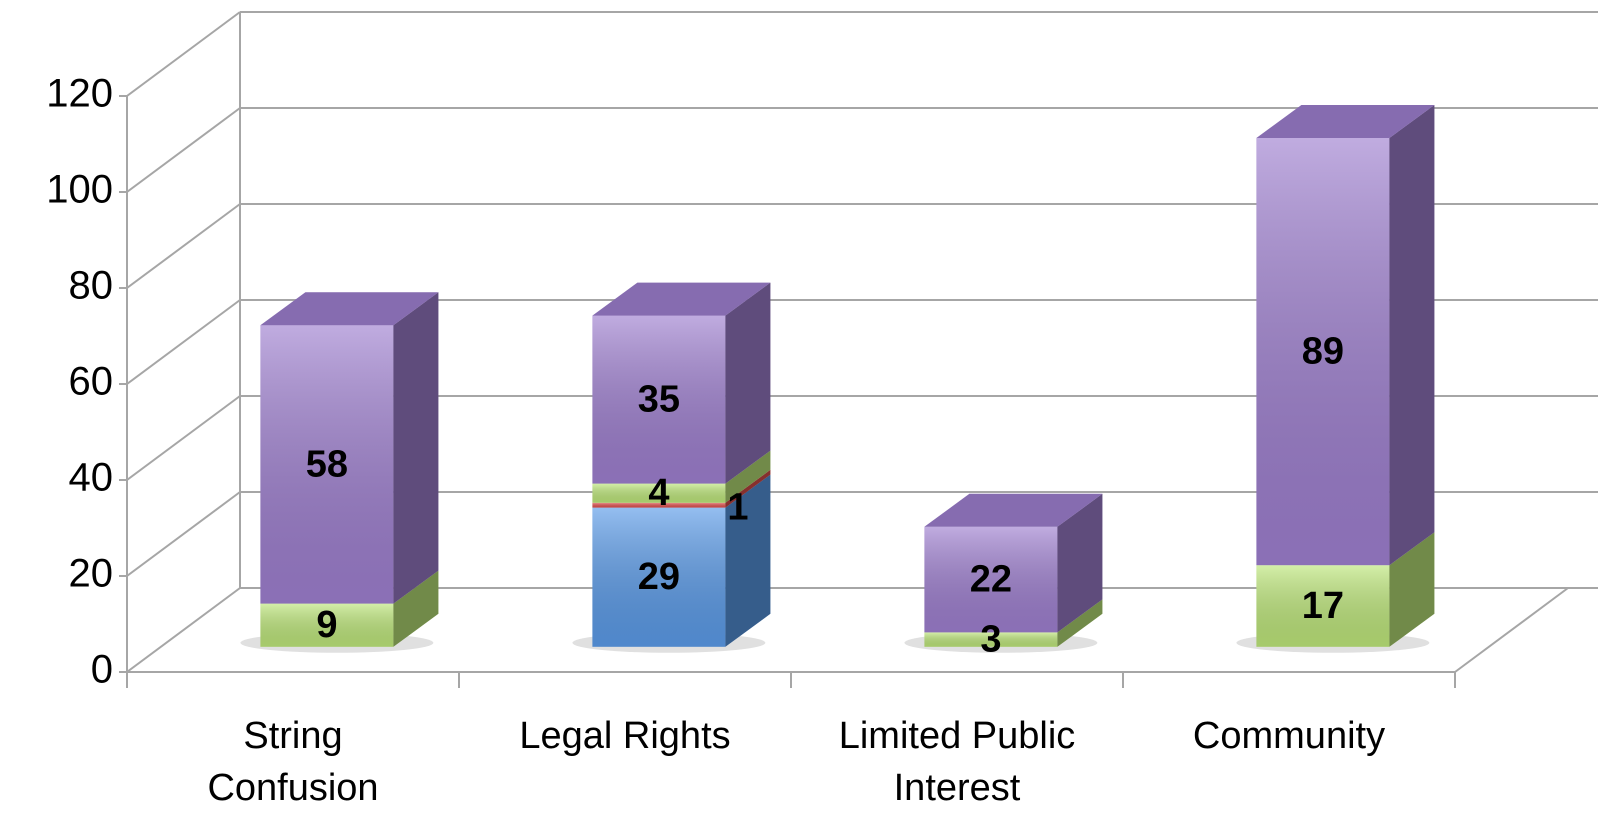 This screenshot has width=1598, height=826. I want to click on data-label: 35, so click(659, 400).